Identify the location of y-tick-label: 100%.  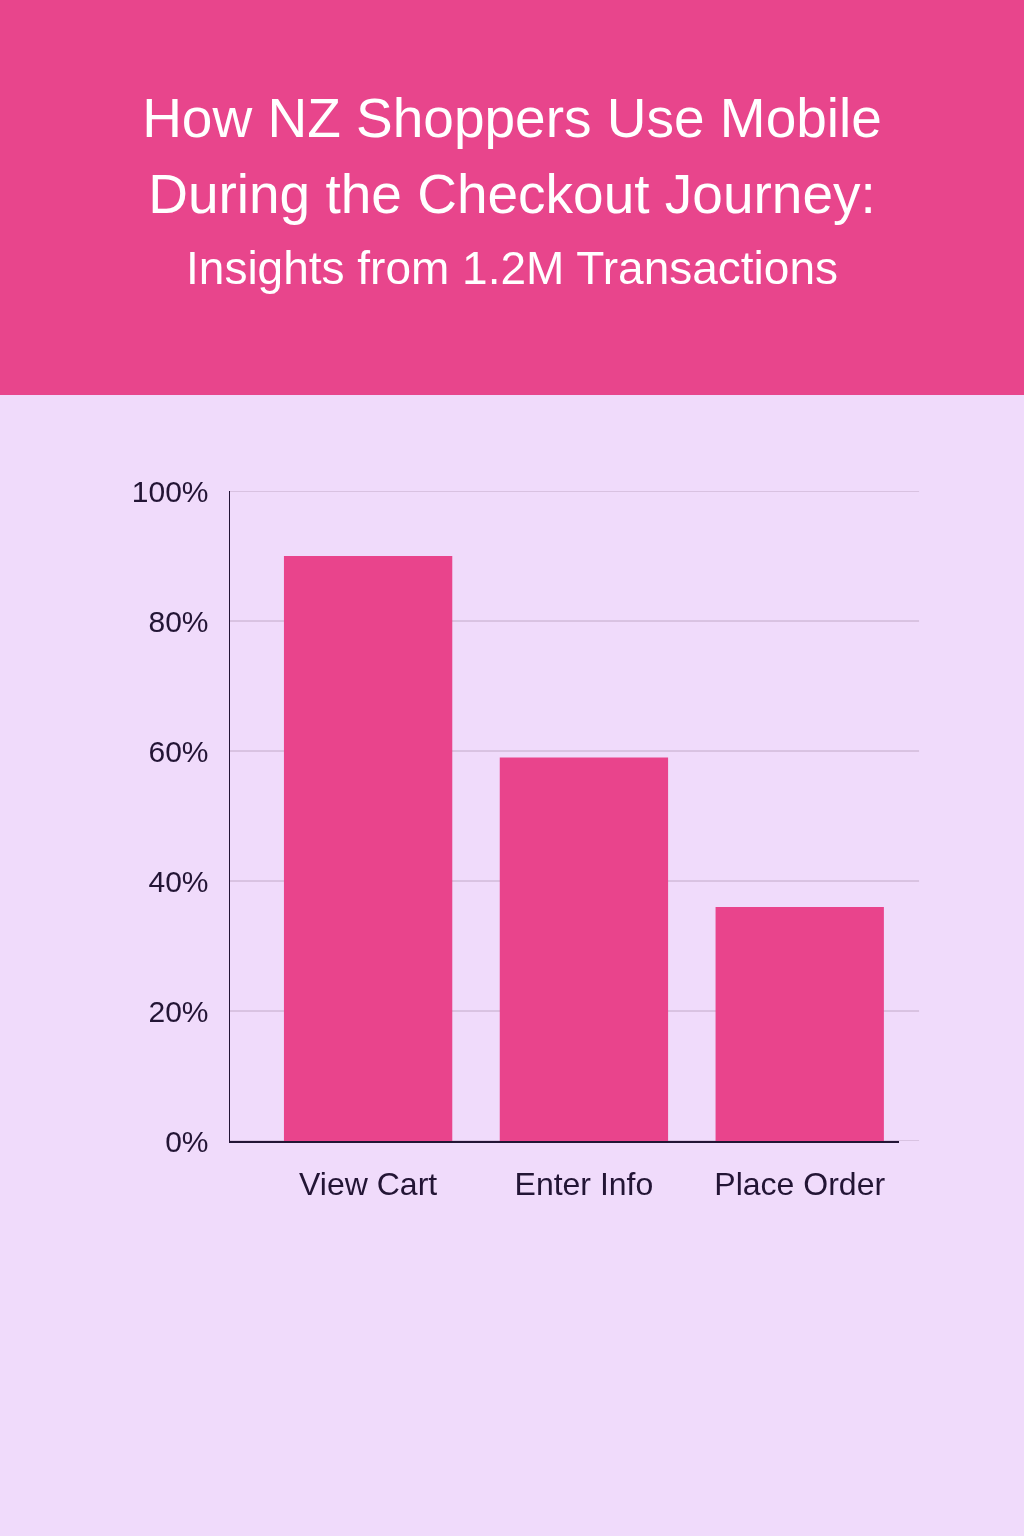
(170, 491).